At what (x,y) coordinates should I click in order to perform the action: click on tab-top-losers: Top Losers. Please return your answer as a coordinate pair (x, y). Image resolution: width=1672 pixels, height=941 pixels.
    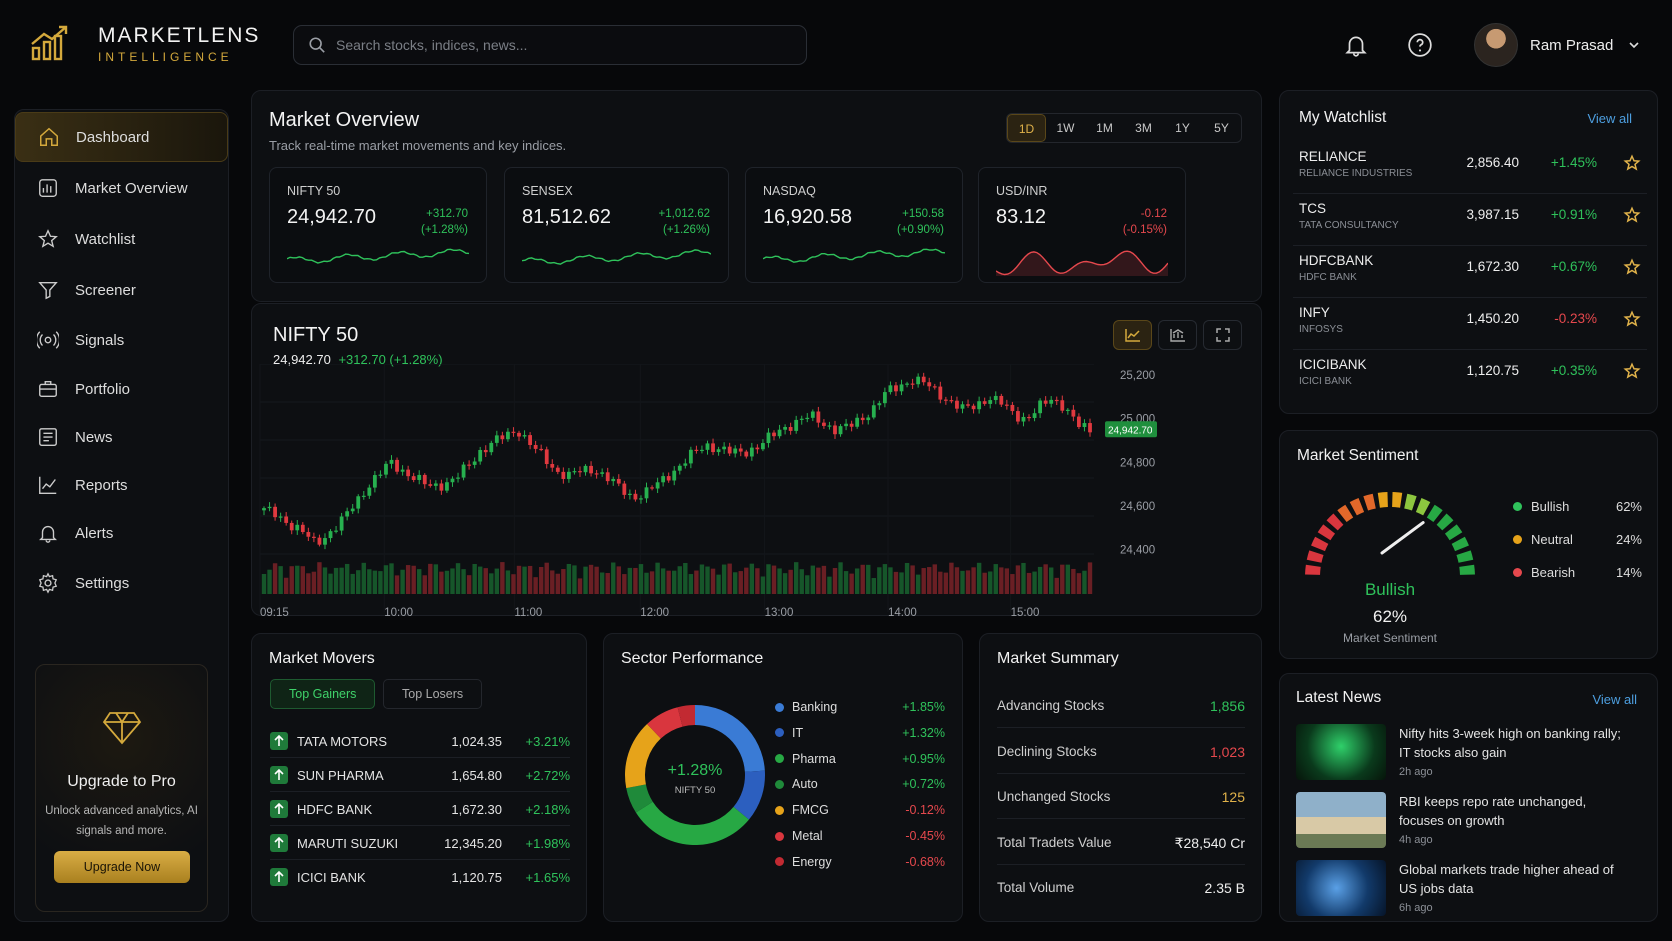
    Looking at the image, I should click on (433, 694).